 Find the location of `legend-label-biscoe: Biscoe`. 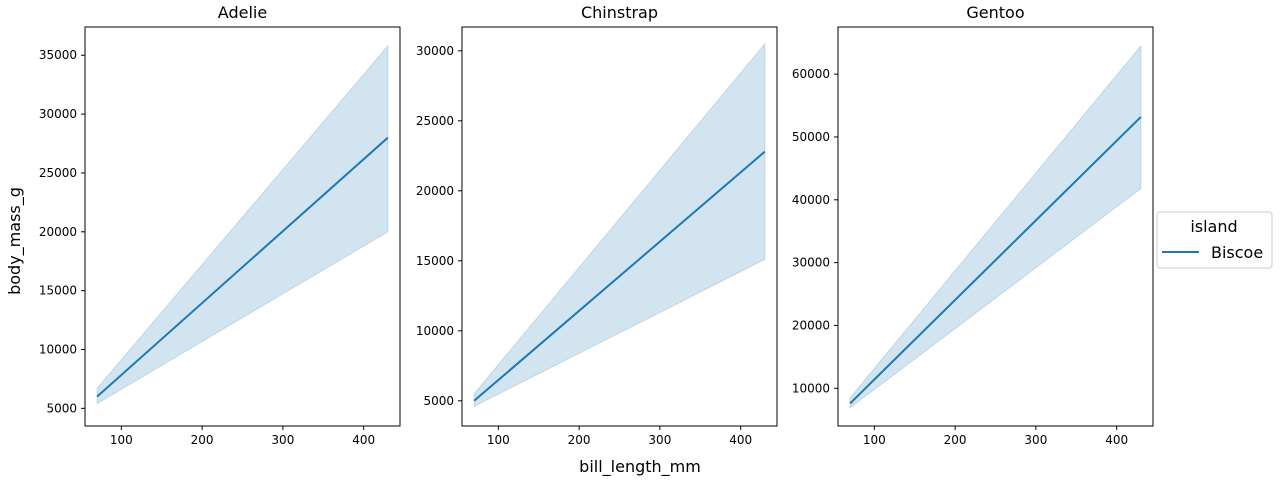

legend-label-biscoe: Biscoe is located at coordinates (1237, 252).